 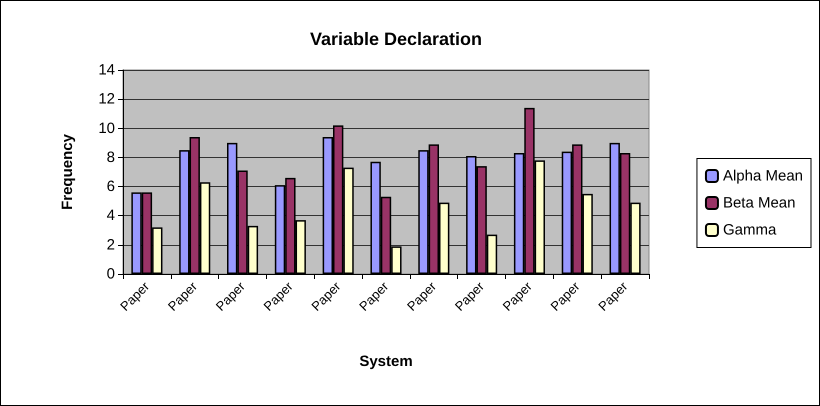 I want to click on legend-label: Gamma, so click(x=749, y=230).